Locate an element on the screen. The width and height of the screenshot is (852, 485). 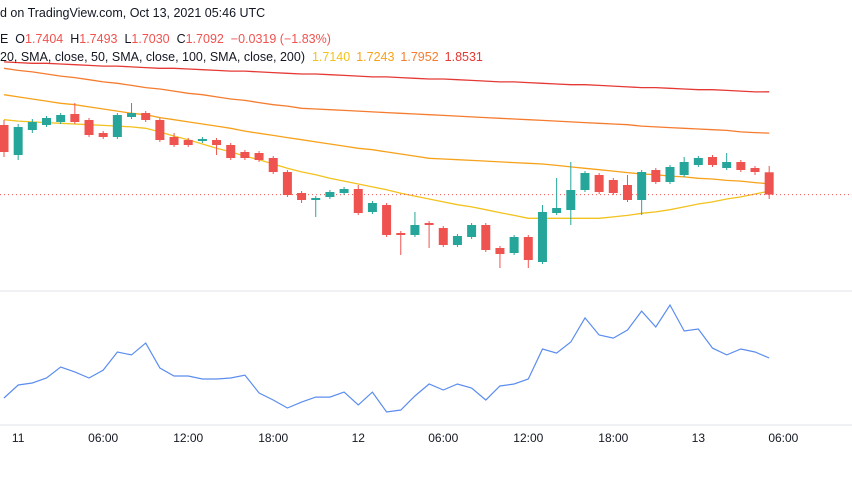
ohlc-value: 1.7092 is located at coordinates (204, 39).